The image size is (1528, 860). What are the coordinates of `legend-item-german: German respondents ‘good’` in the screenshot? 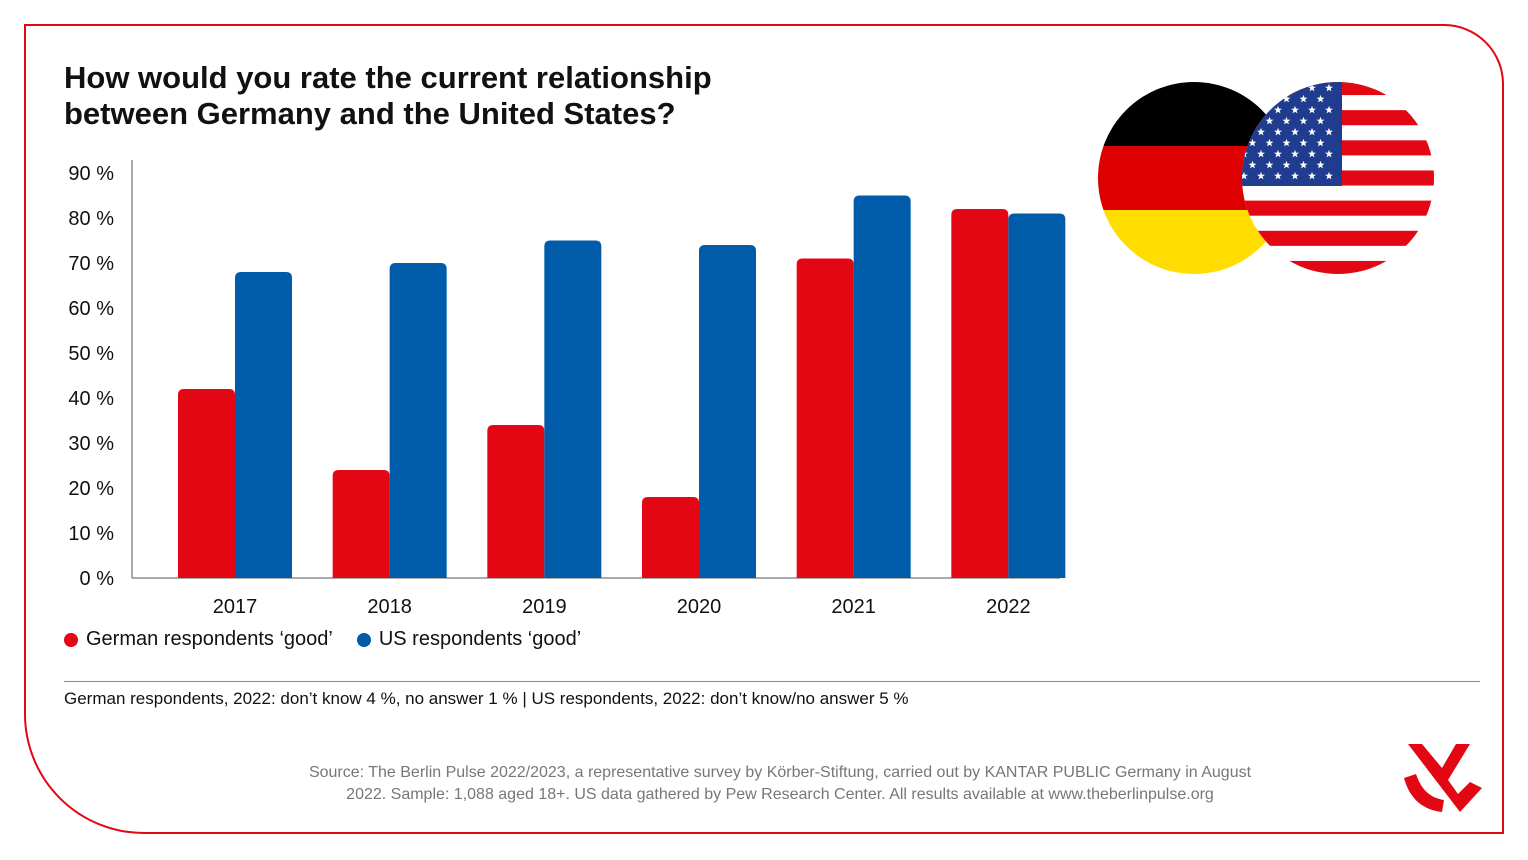 It's located at (198, 639).